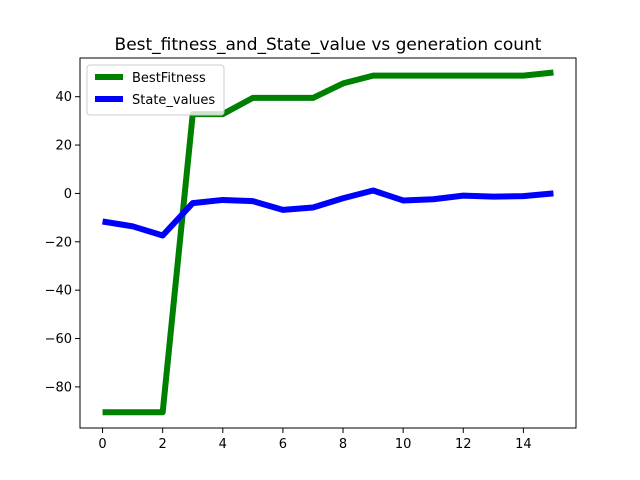 This screenshot has height=480, width=640. Describe the element at coordinates (102, 444) in the screenshot. I see `x-tick-label: 0` at that location.